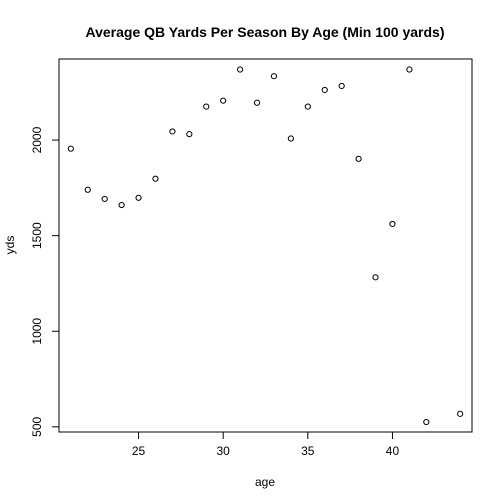 Image resolution: width=504 pixels, height=504 pixels. What do you see at coordinates (37, 139) in the screenshot?
I see `y-tick-label: 2000` at bounding box center [37, 139].